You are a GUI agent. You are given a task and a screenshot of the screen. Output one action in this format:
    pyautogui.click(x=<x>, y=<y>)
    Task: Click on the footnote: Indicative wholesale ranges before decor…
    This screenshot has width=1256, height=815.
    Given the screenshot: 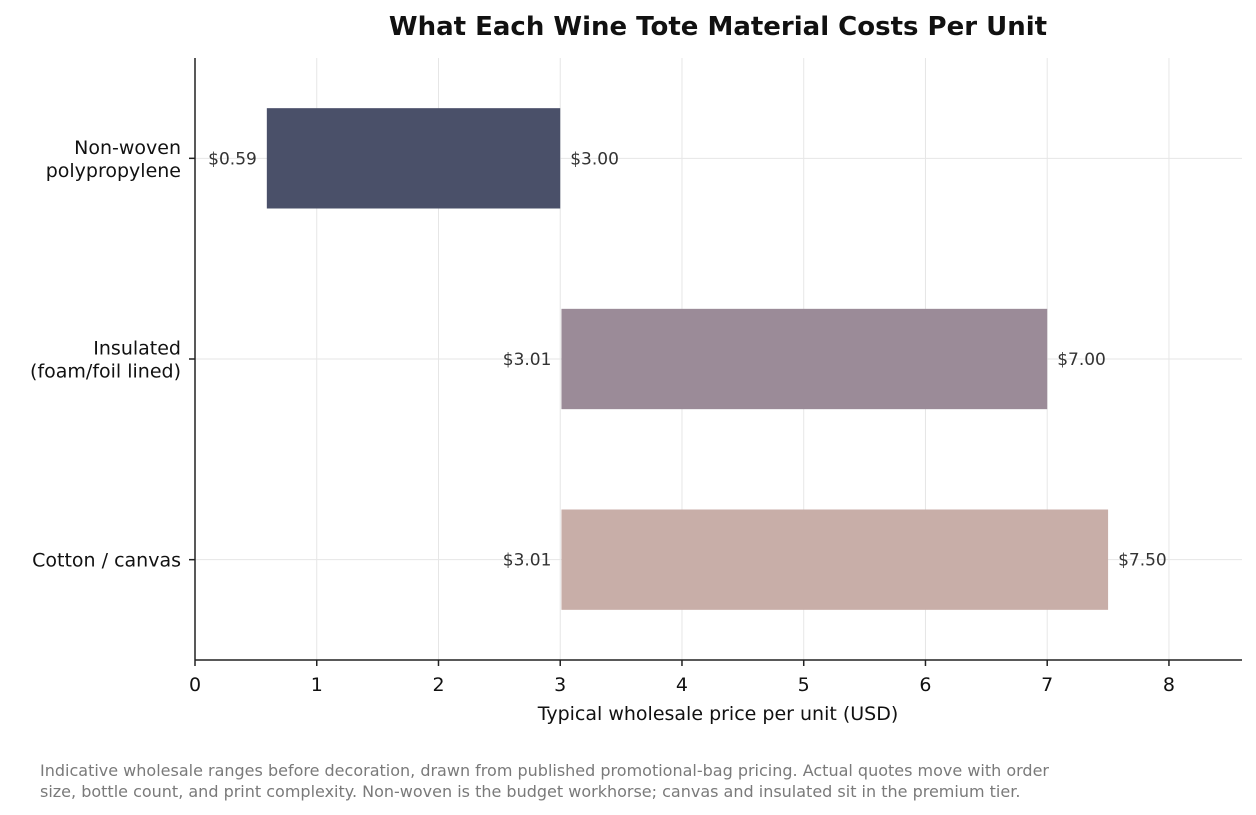 What is the action you would take?
    pyautogui.click(x=580, y=781)
    